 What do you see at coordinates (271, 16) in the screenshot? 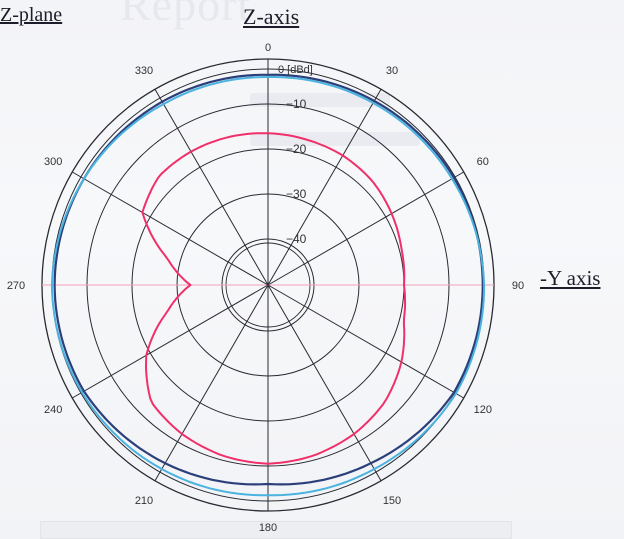
I see `z-axis-label: Z-axis` at bounding box center [271, 16].